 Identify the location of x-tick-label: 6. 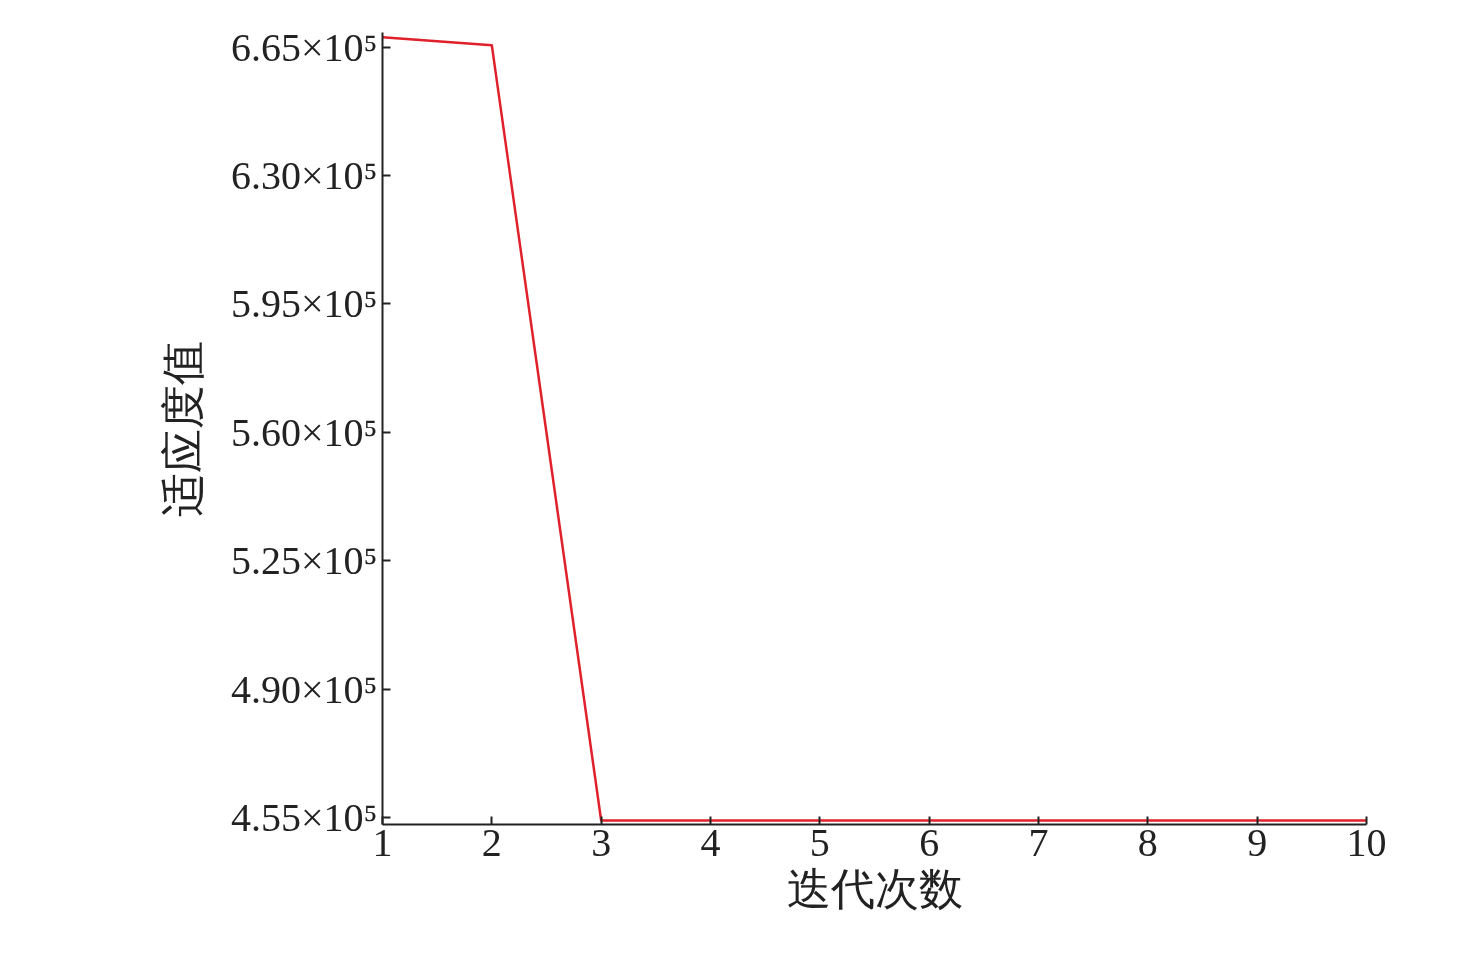
(929, 842).